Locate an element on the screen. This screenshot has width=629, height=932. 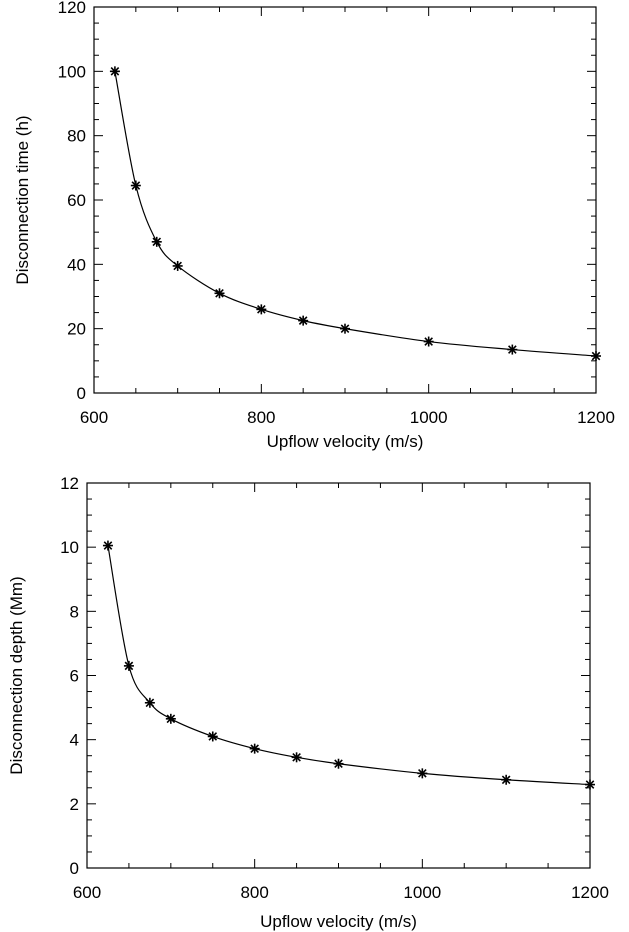
depth-y-tick-label: 12 is located at coordinates (69, 483).